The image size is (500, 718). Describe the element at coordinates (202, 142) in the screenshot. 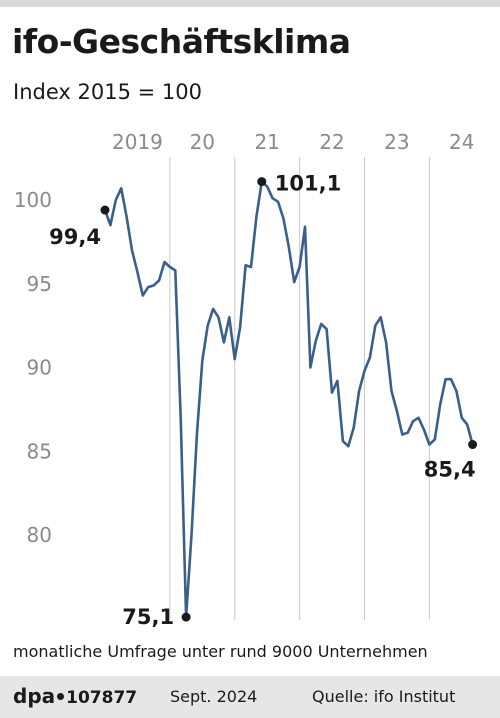

I see `x-tick-label: 20` at that location.